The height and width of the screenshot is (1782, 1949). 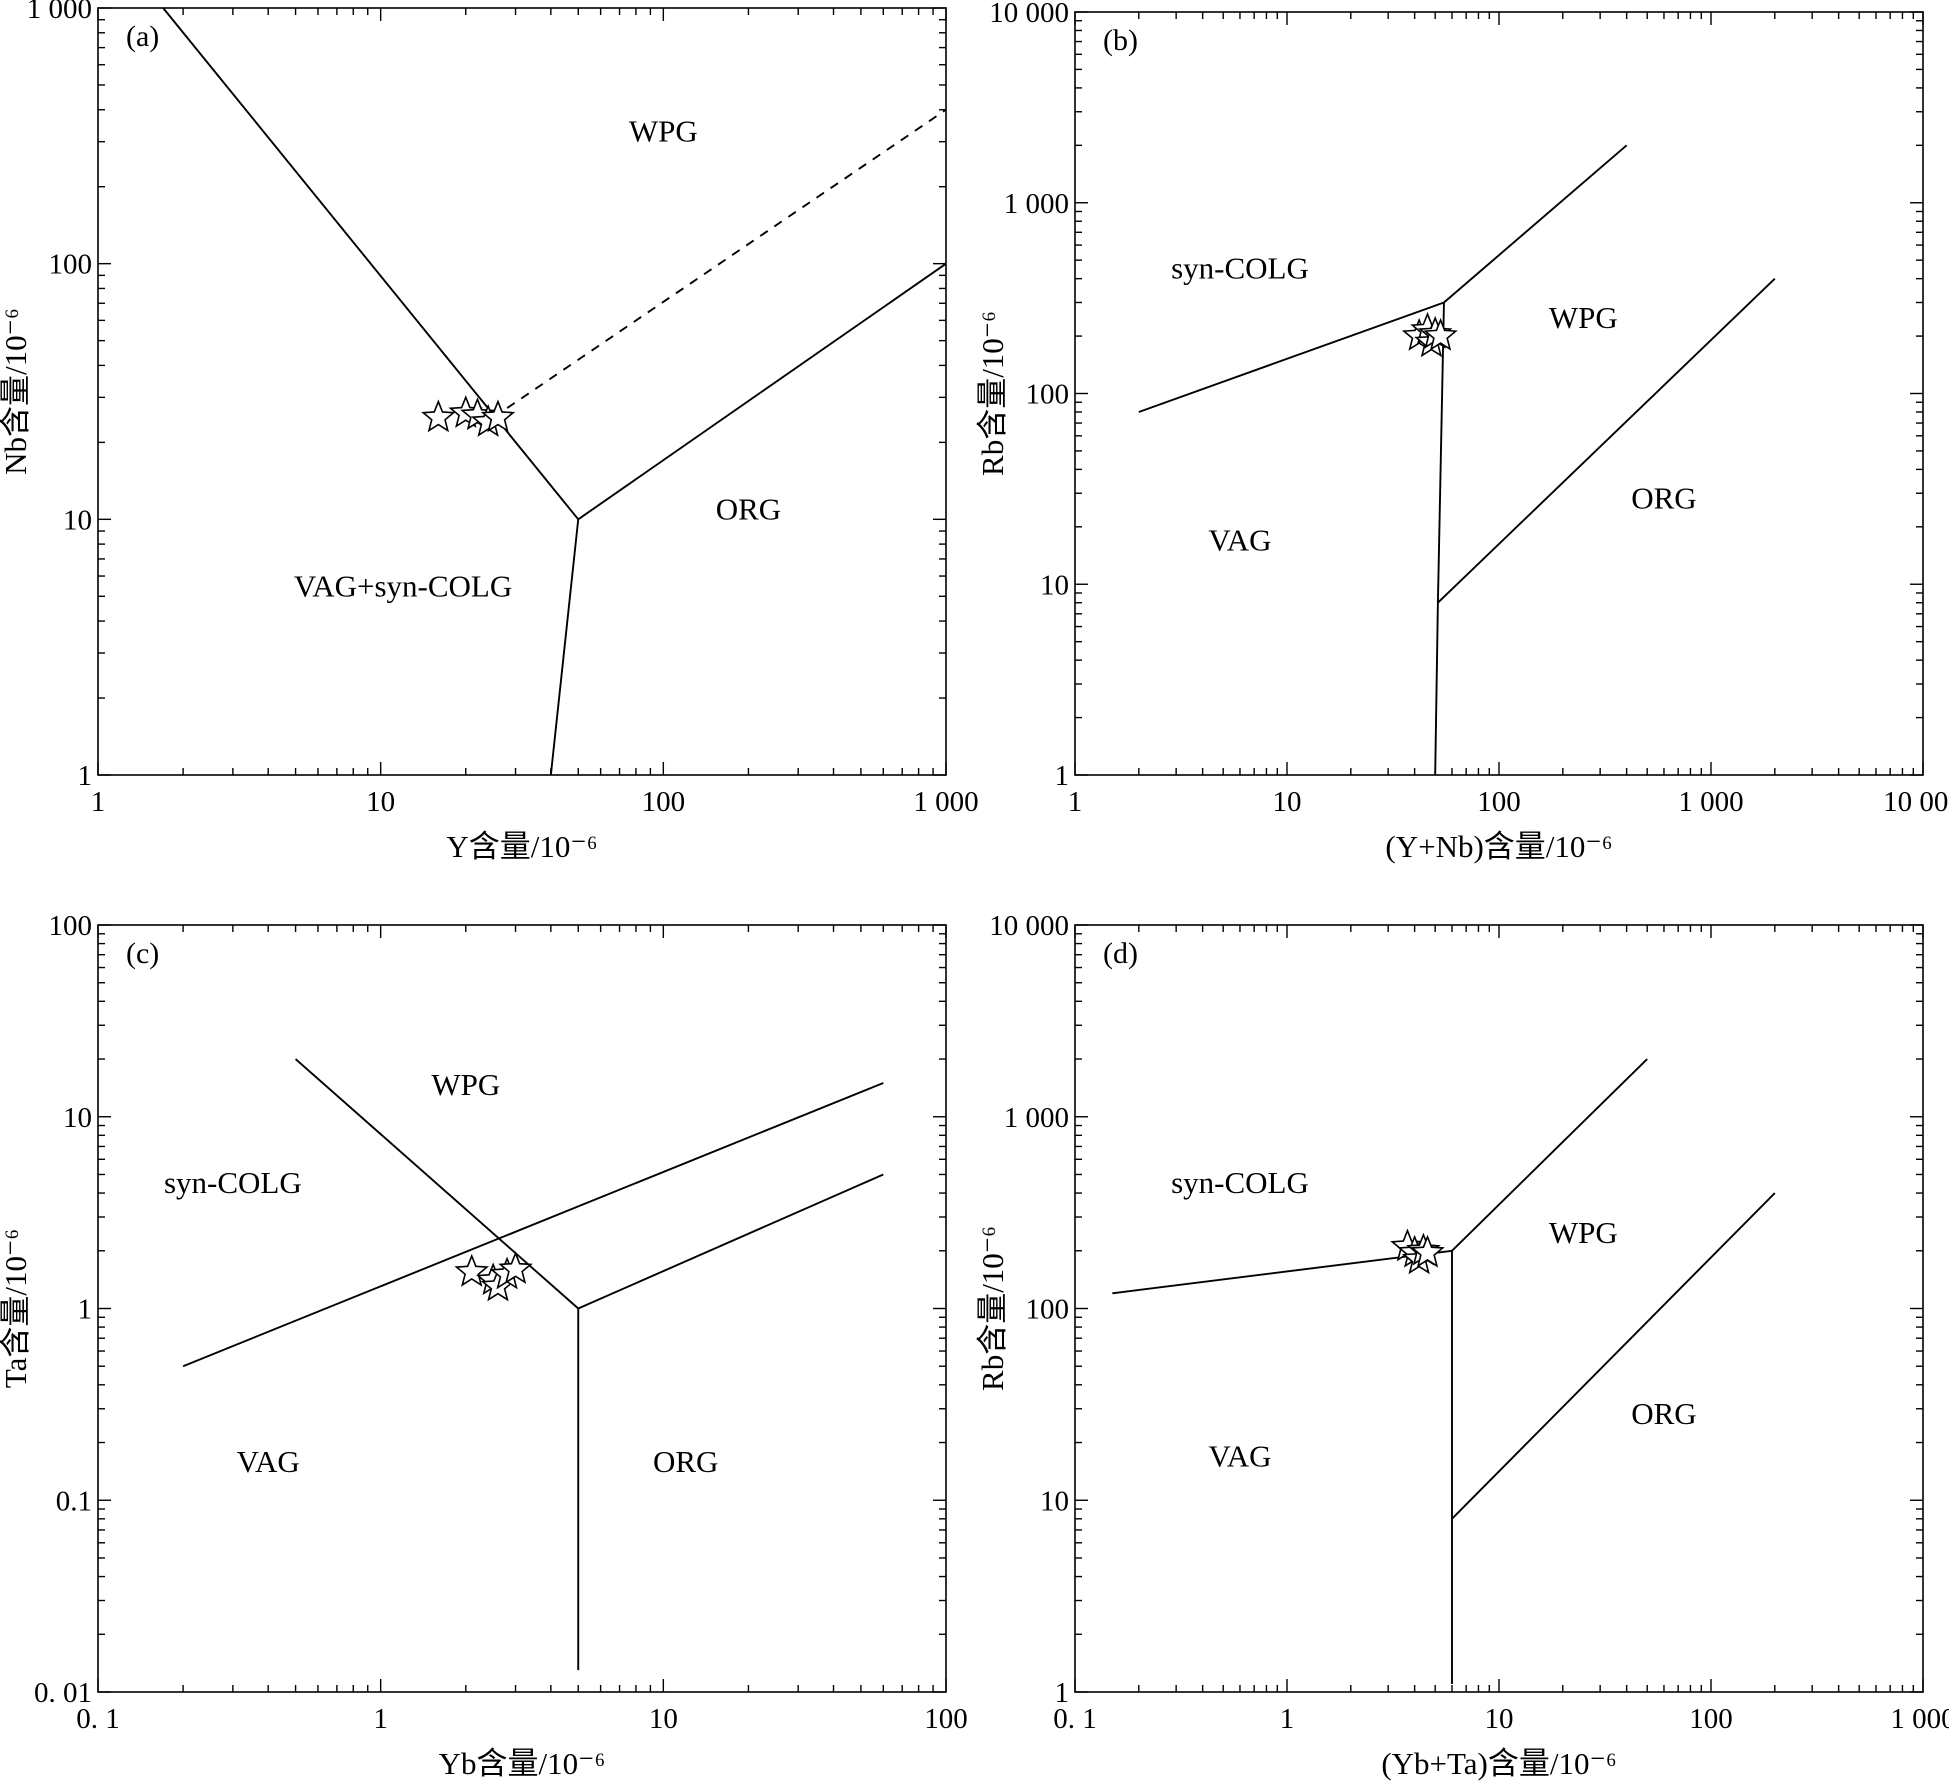 I want to click on panel-label-b: (b), so click(x=1120, y=40).